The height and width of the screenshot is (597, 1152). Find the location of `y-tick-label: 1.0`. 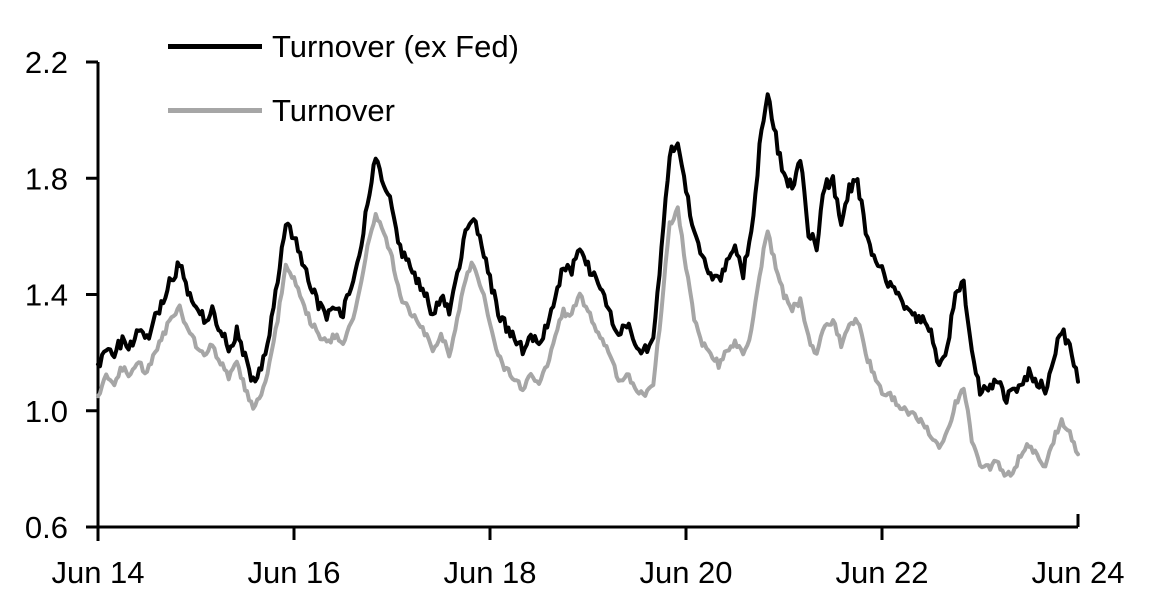

y-tick-label: 1.0 is located at coordinates (46, 411).